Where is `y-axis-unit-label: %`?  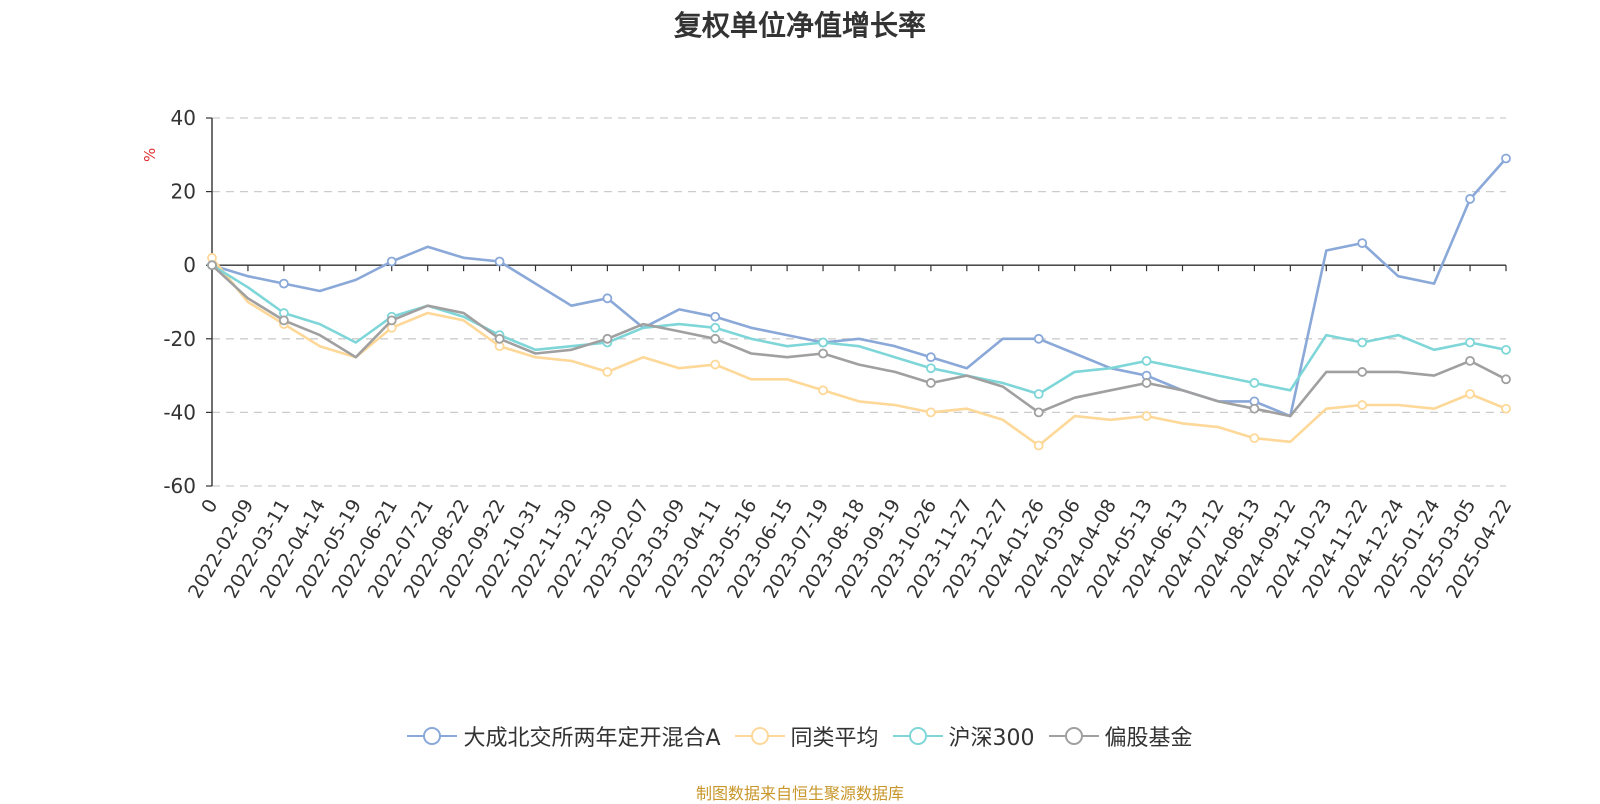 y-axis-unit-label: % is located at coordinates (150, 155).